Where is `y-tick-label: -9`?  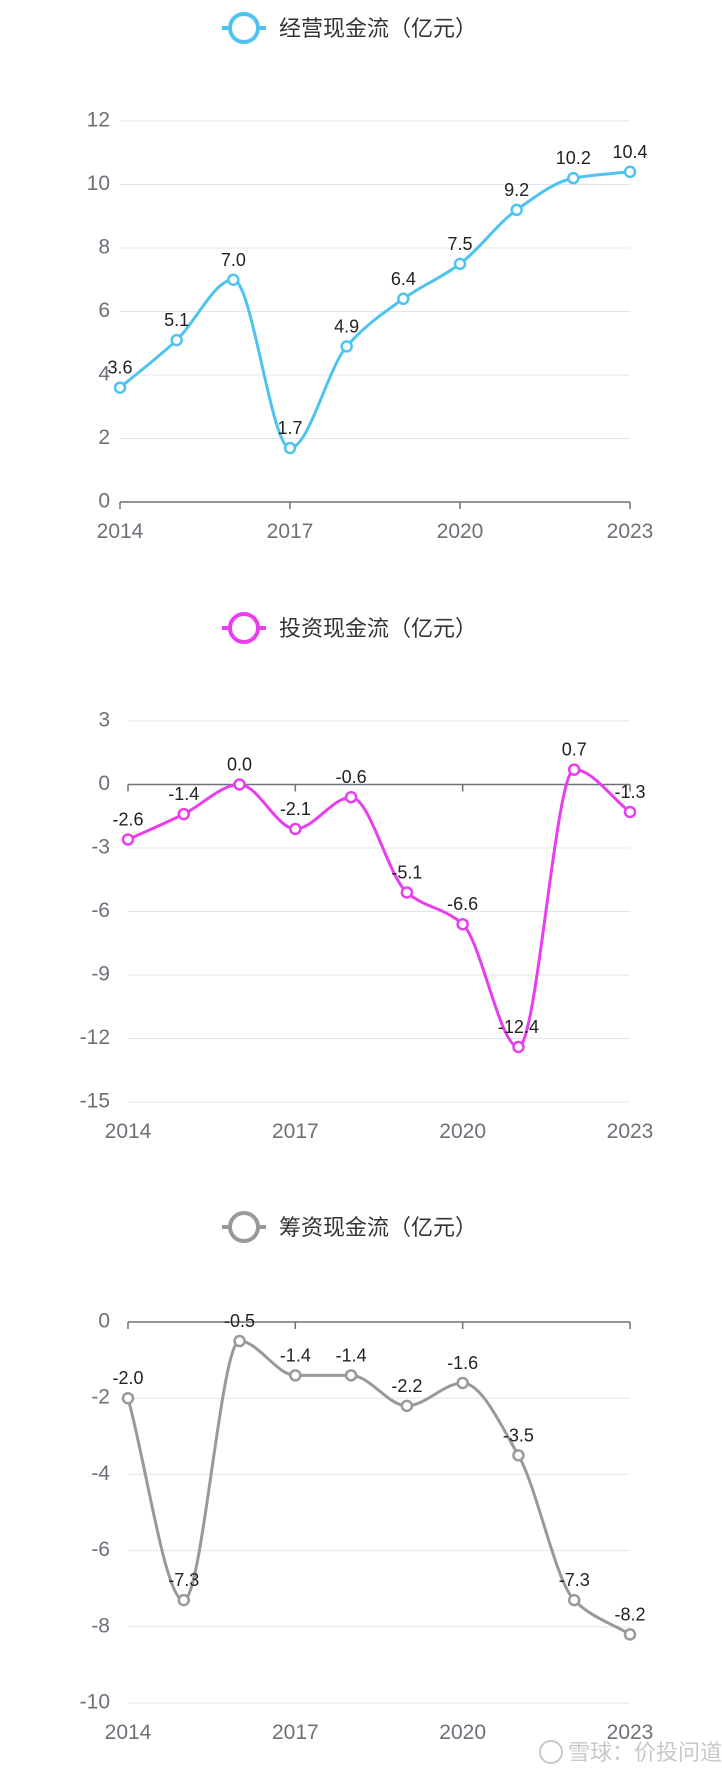 y-tick-label: -9 is located at coordinates (100, 974).